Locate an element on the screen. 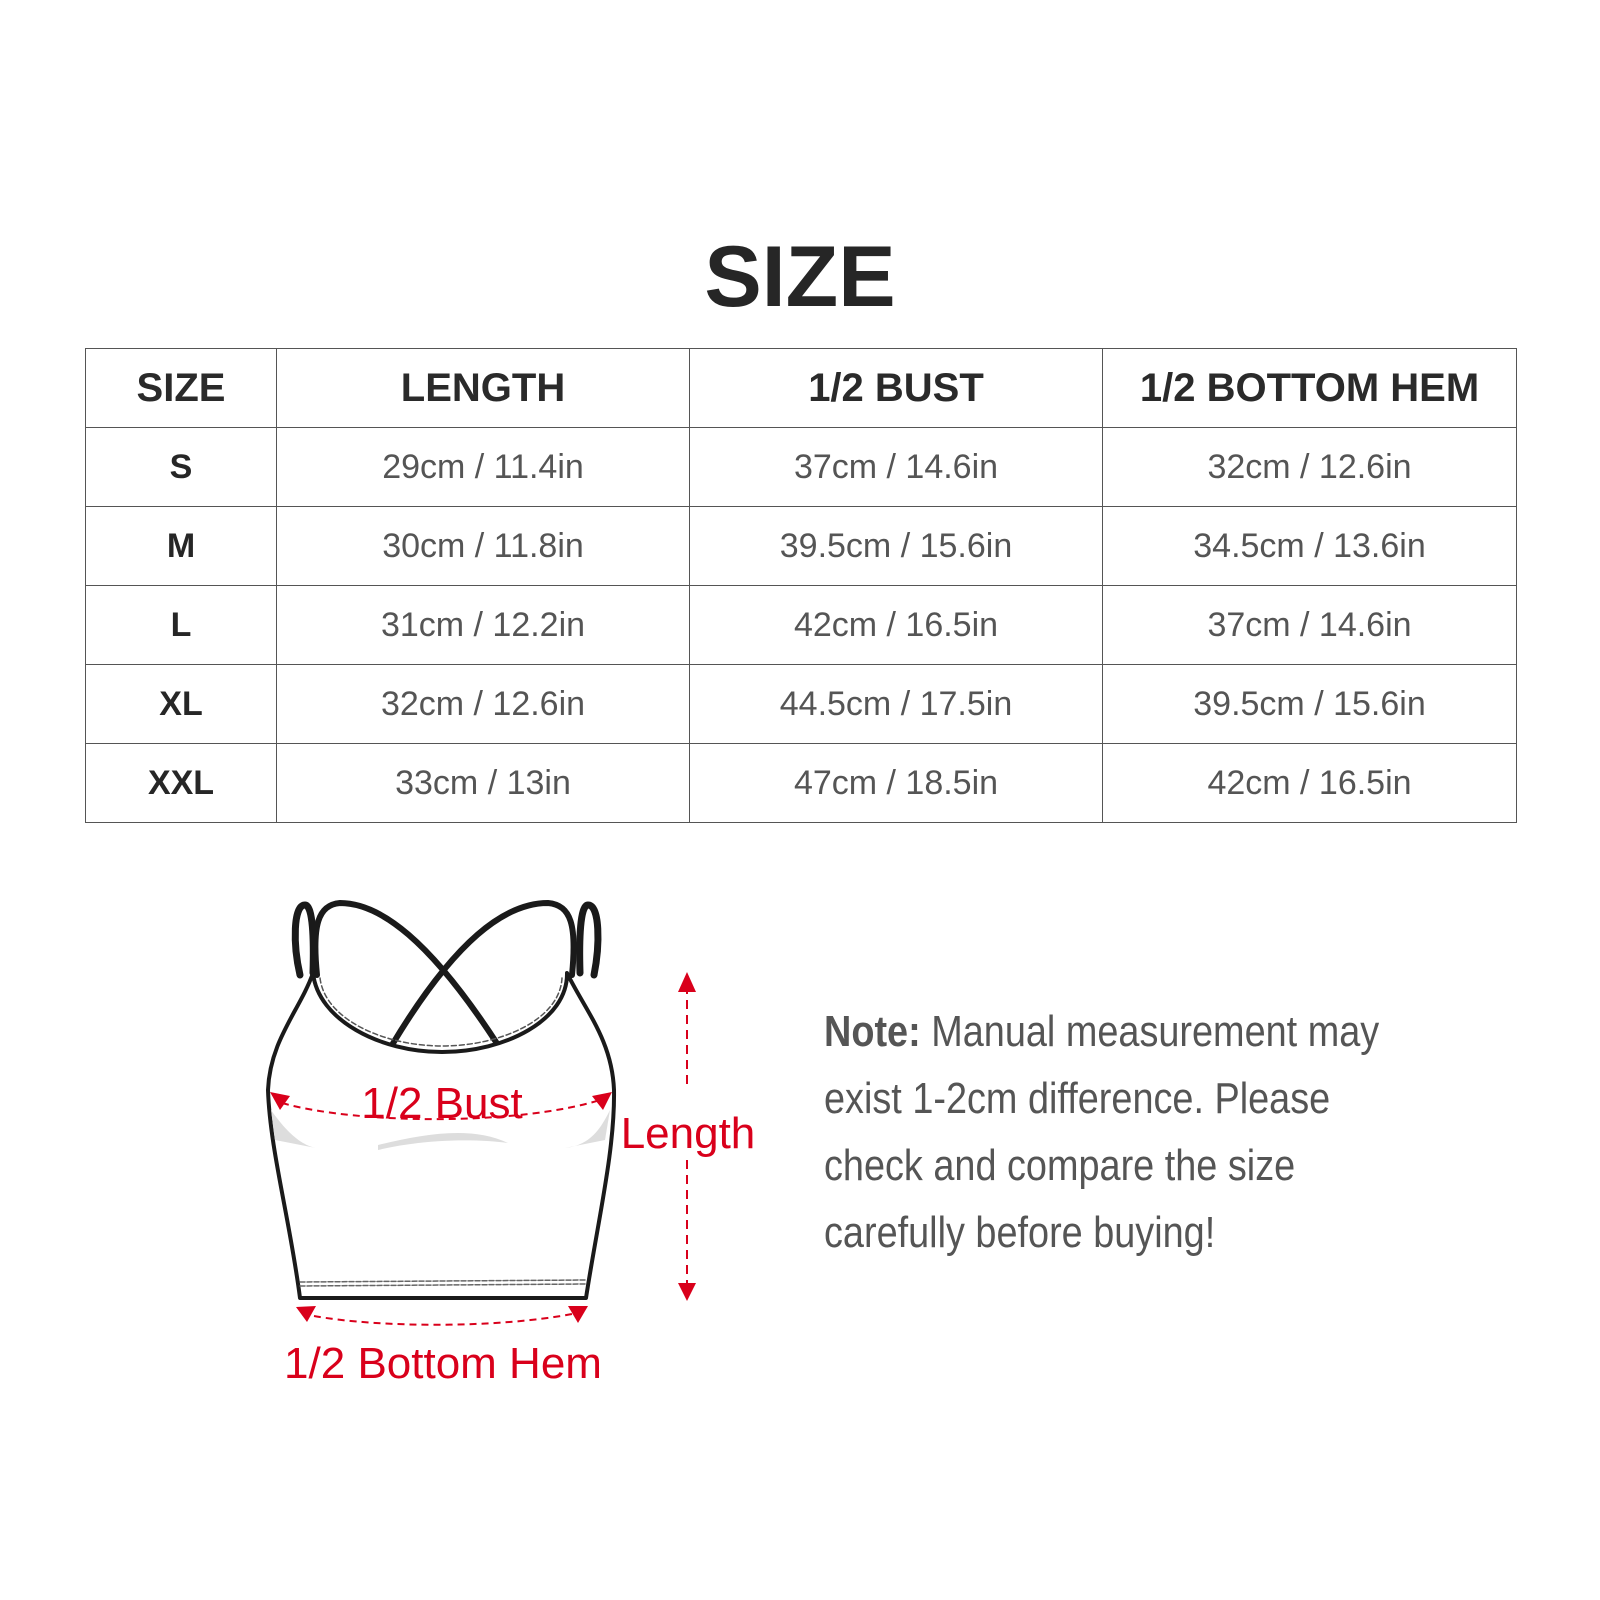  size-cell: XL is located at coordinates (181, 704).